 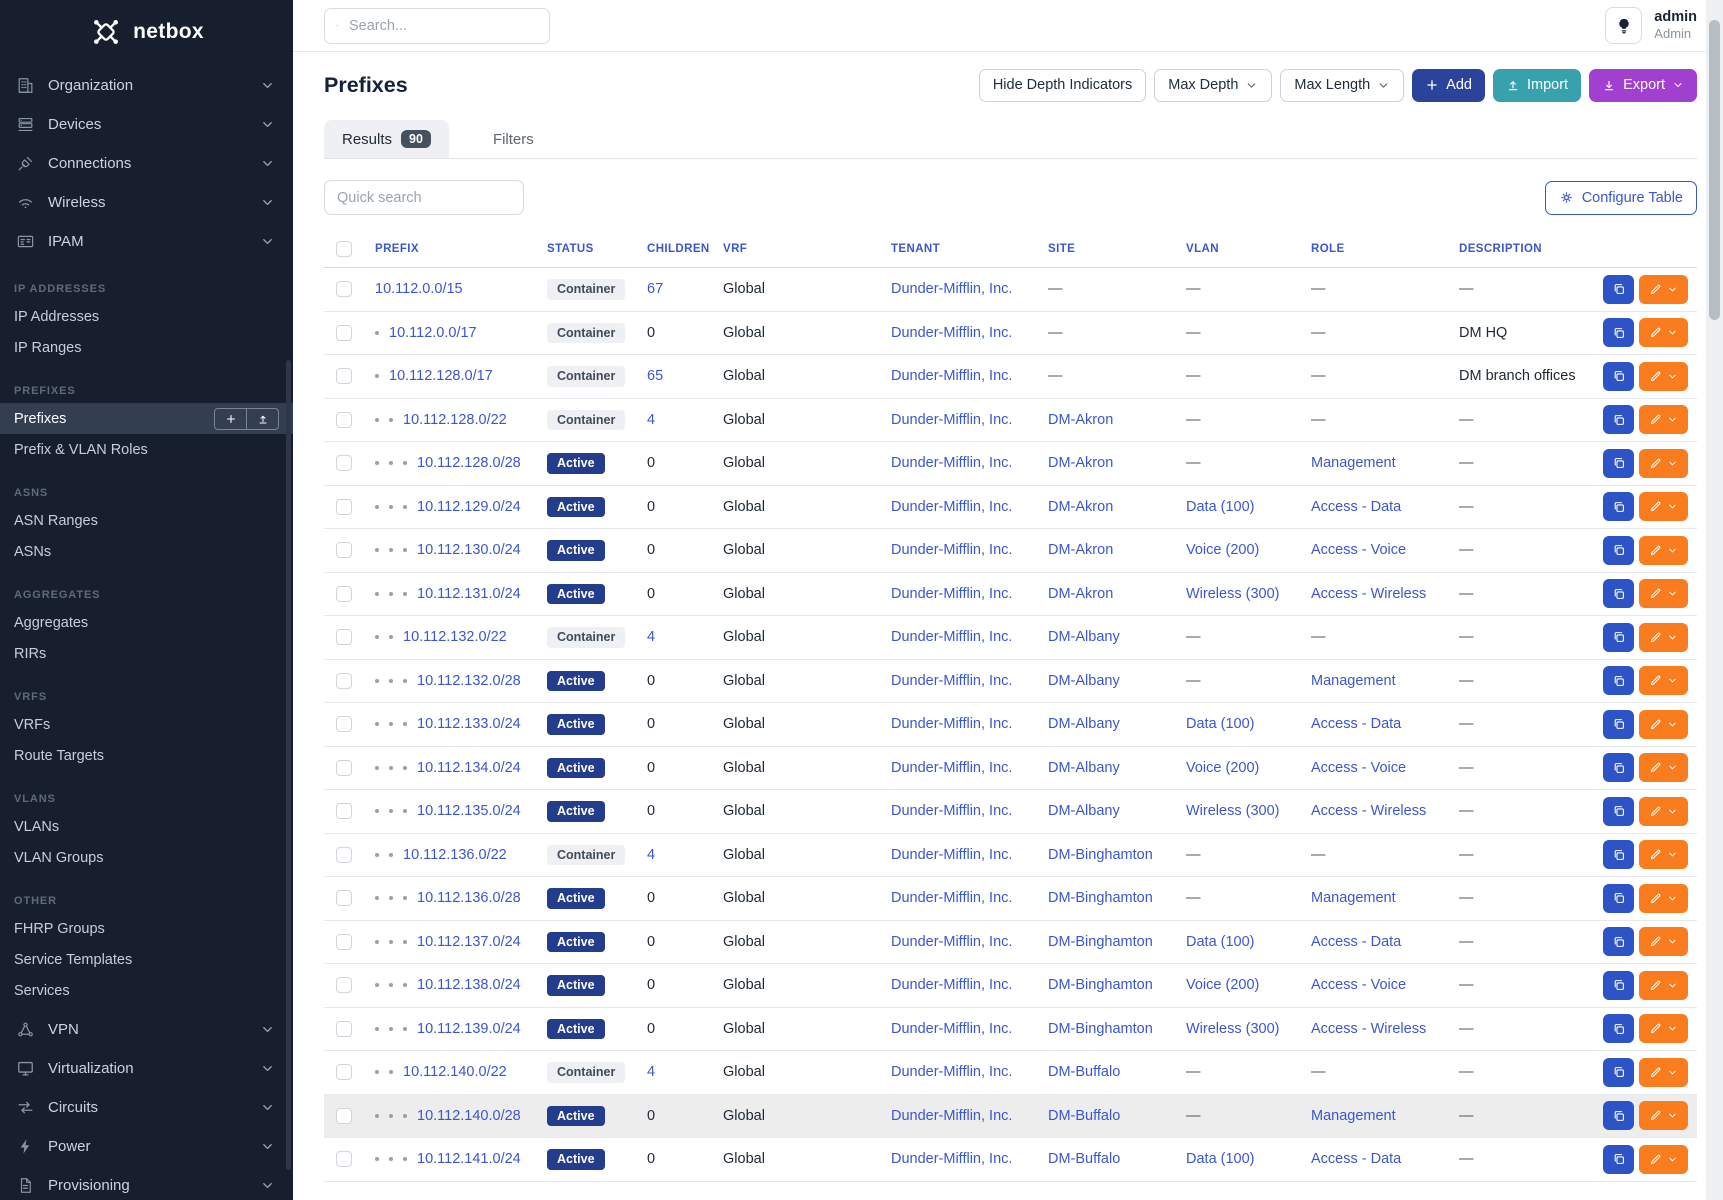 I want to click on sidebar-group-virtualization: Virtualization, so click(x=146, y=1068).